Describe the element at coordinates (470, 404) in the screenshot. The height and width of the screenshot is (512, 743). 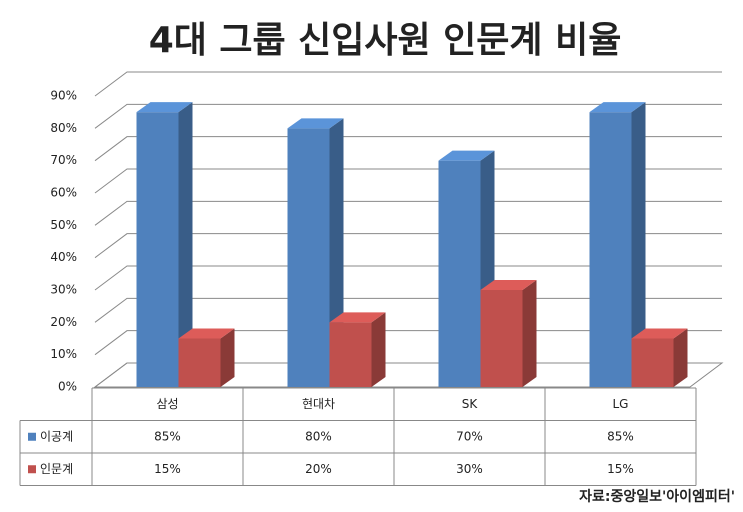
I see `x-tick-label: SK` at that location.